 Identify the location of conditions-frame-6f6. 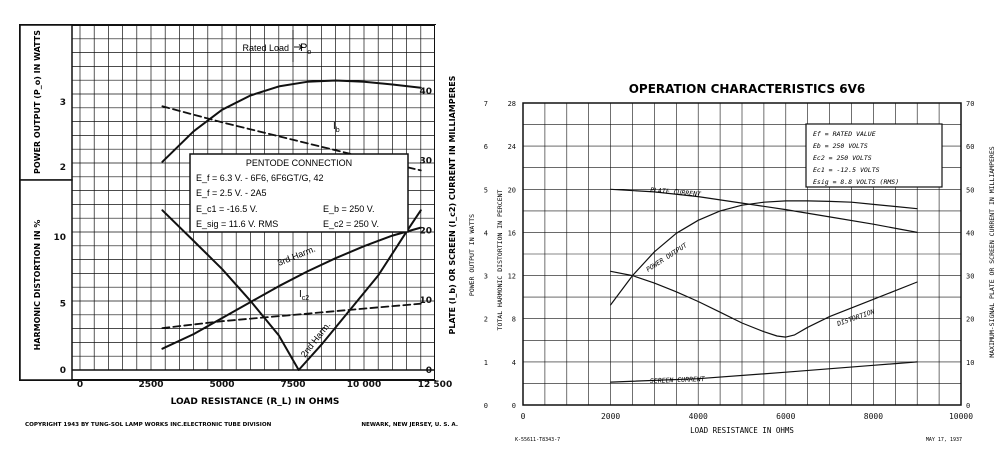
(299, 193).